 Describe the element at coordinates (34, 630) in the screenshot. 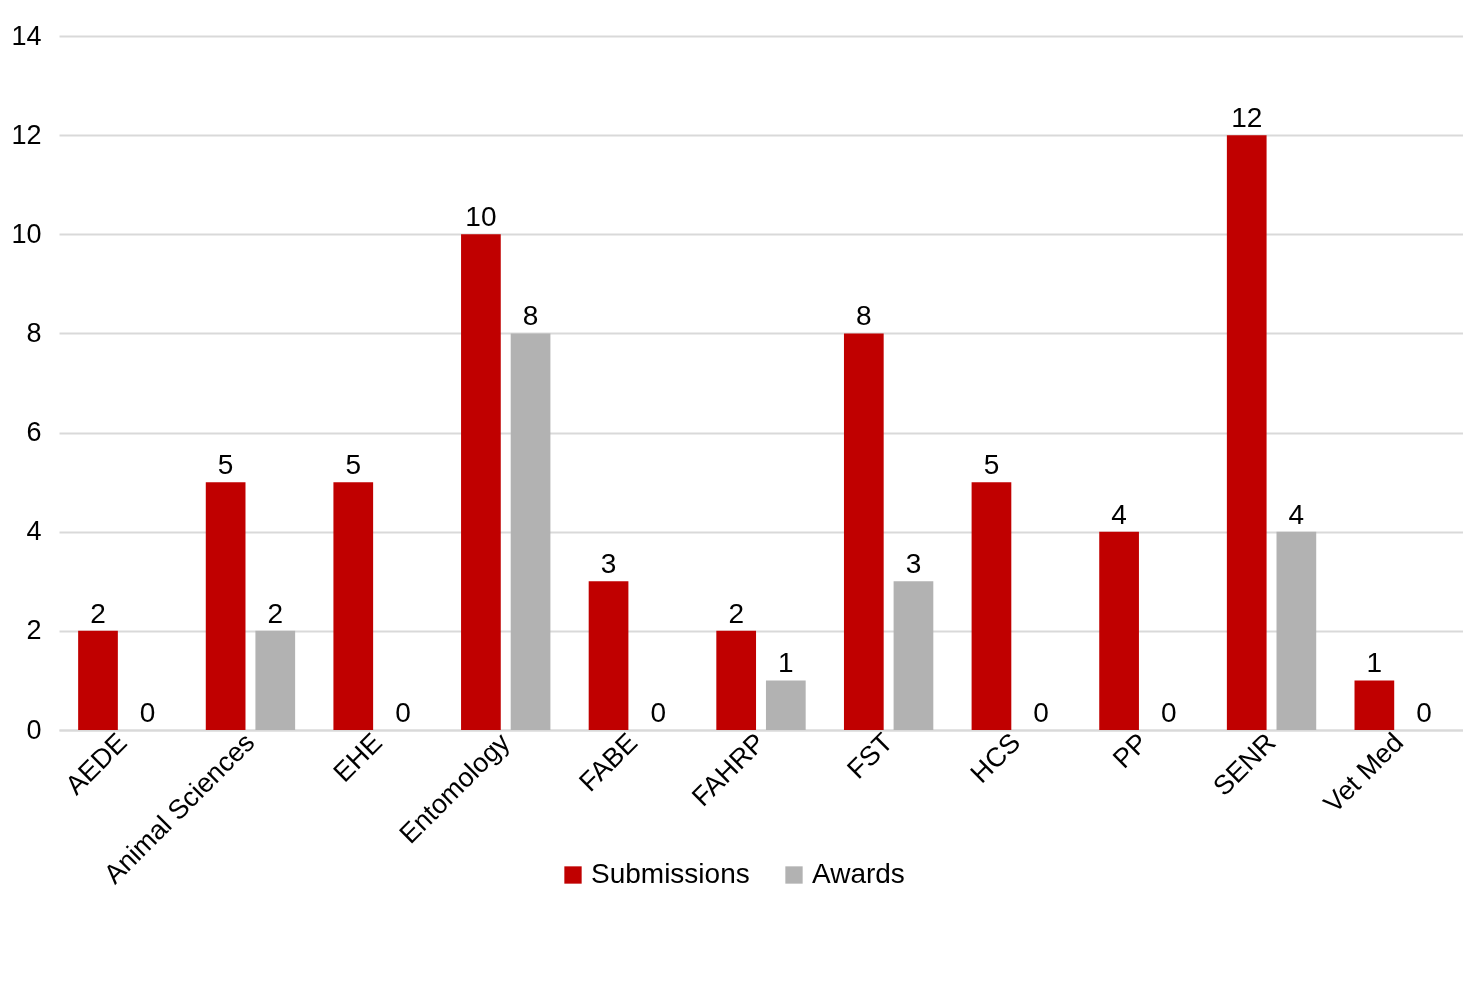

I see `y-tick-label: 2` at that location.